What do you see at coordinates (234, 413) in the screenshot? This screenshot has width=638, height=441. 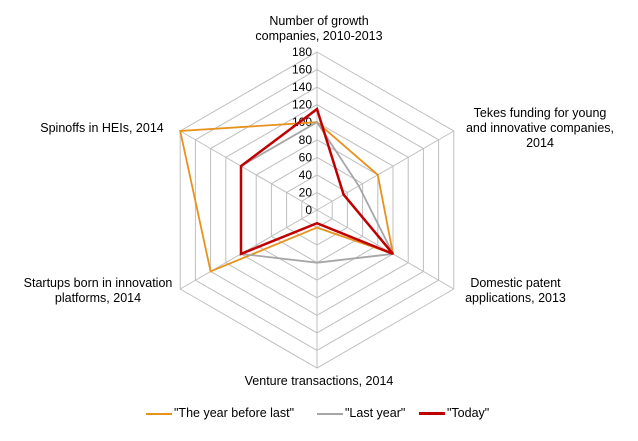 I see `legend-label-year-before-last: "The year before last"` at bounding box center [234, 413].